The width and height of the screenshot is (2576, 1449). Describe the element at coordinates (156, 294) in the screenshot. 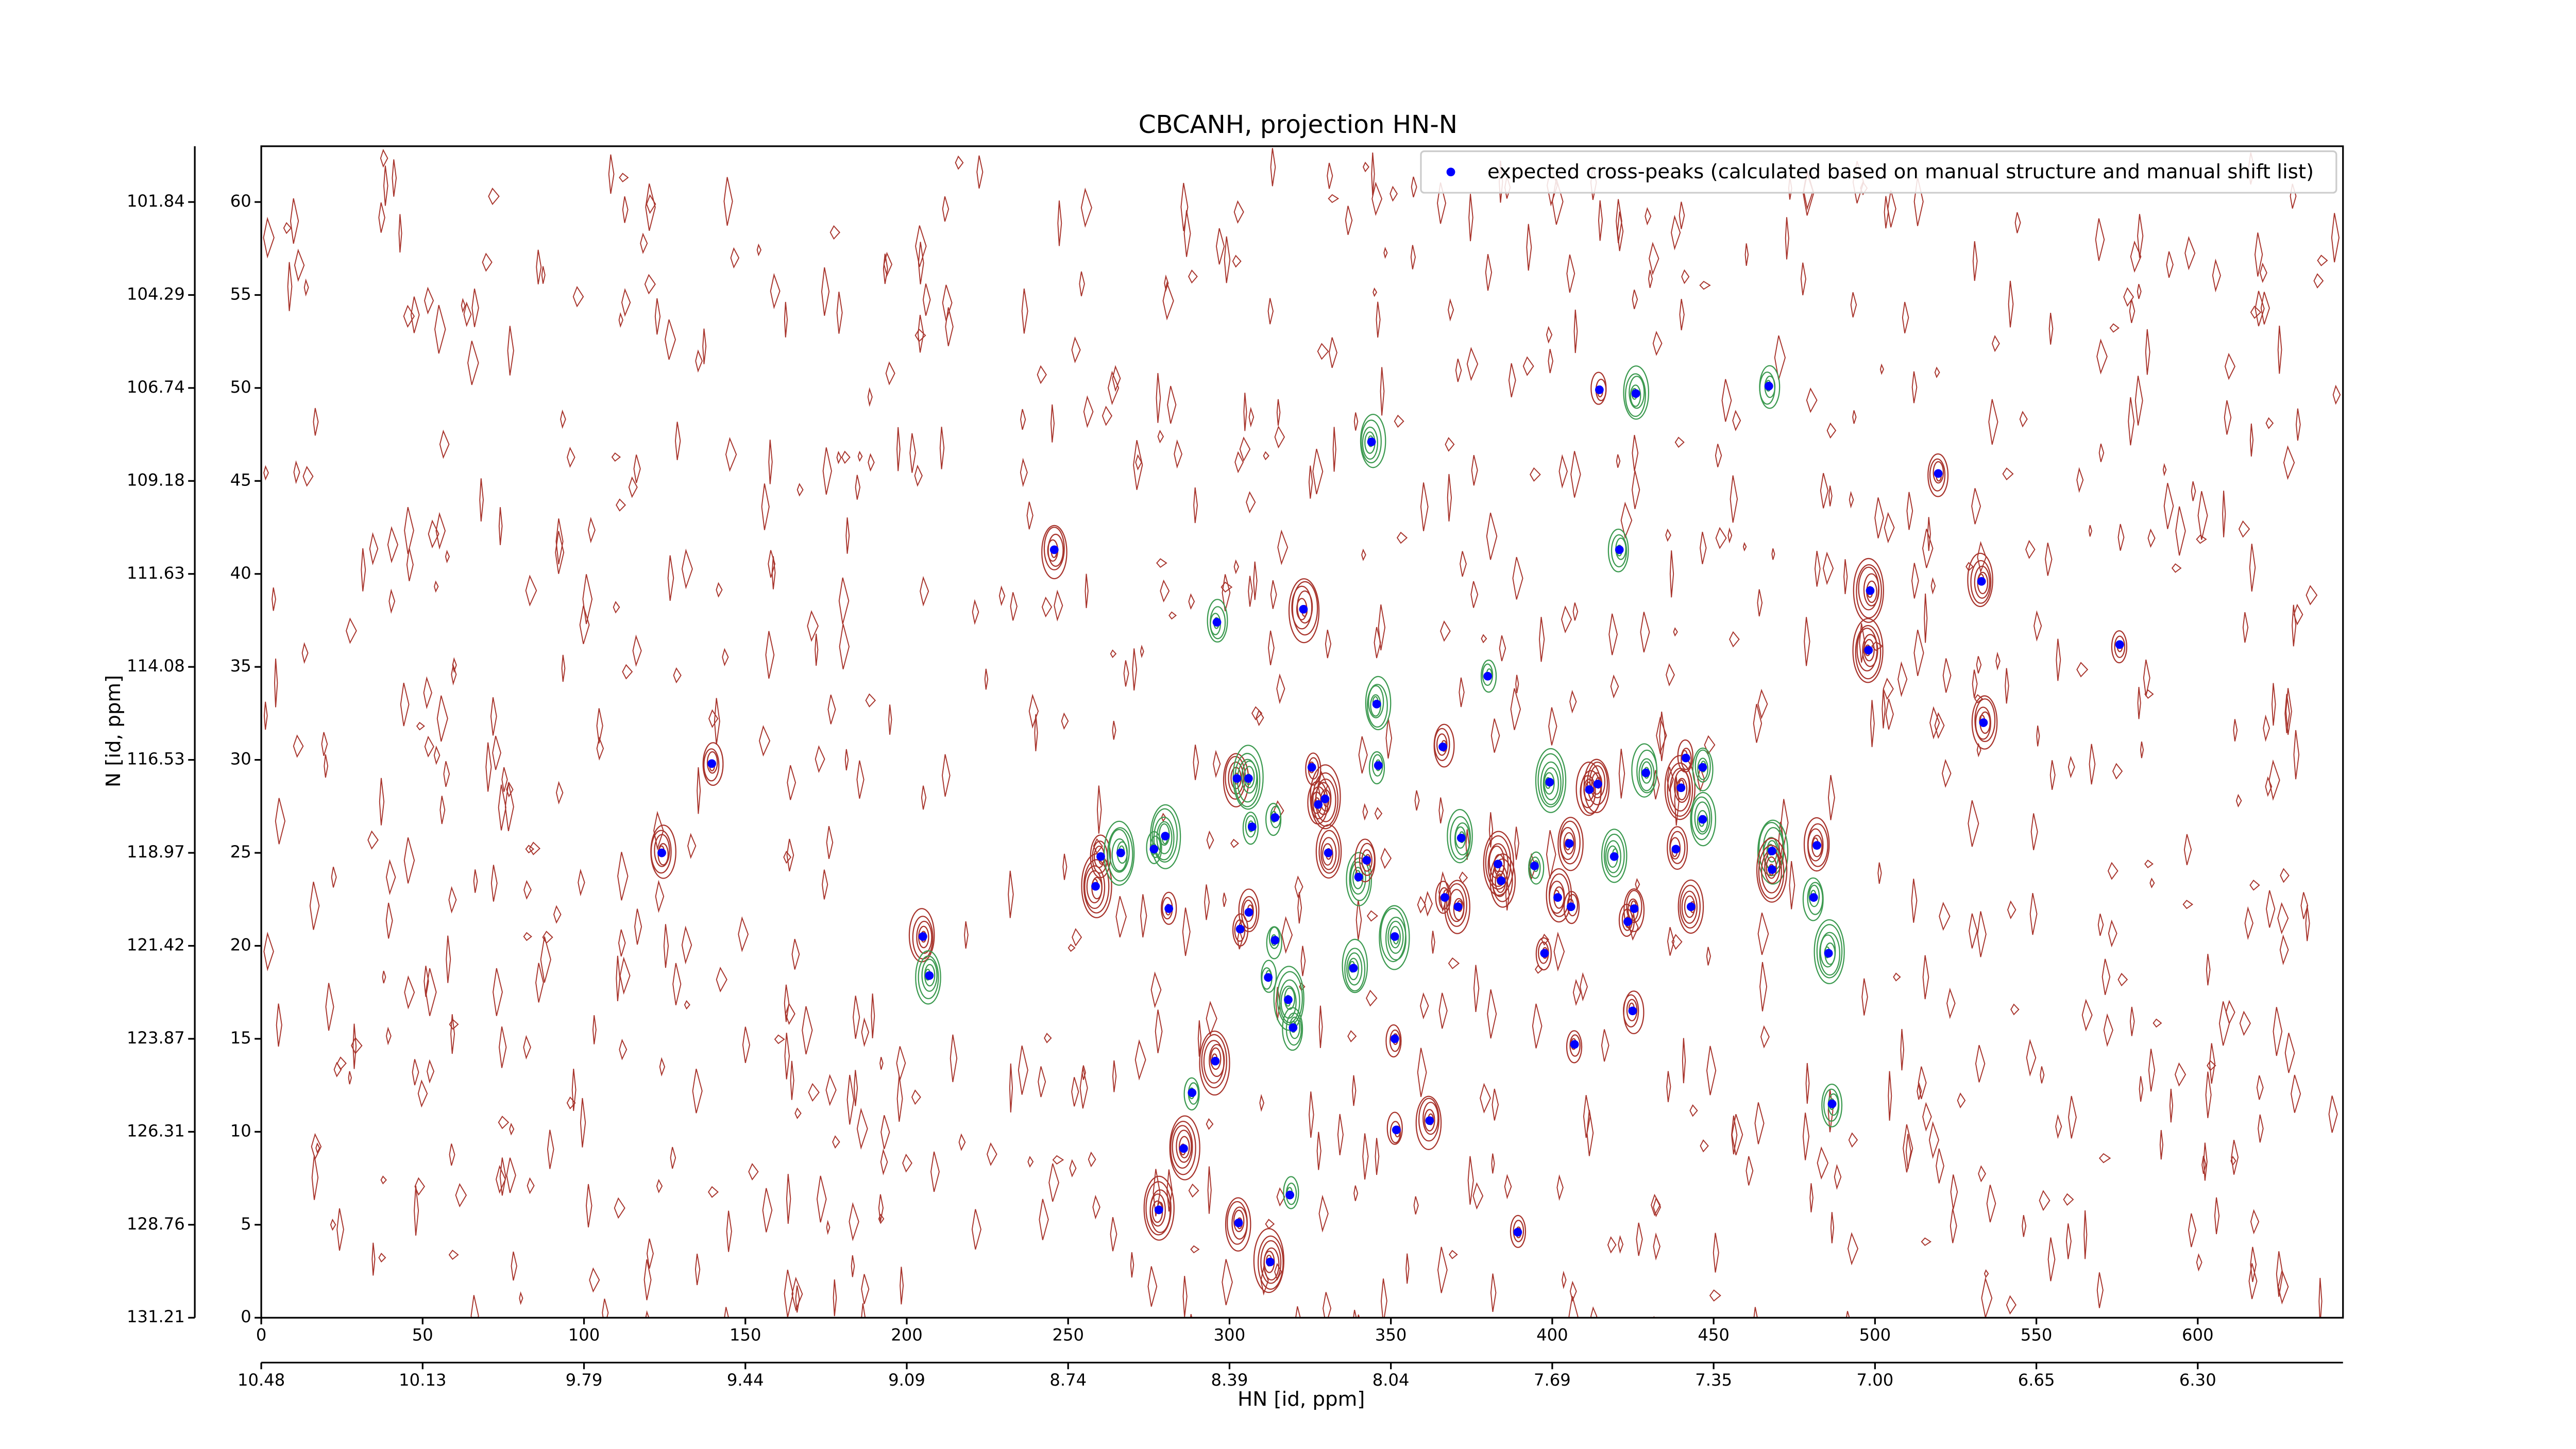

I see `ppm-y-tick-label: 104.29` at that location.